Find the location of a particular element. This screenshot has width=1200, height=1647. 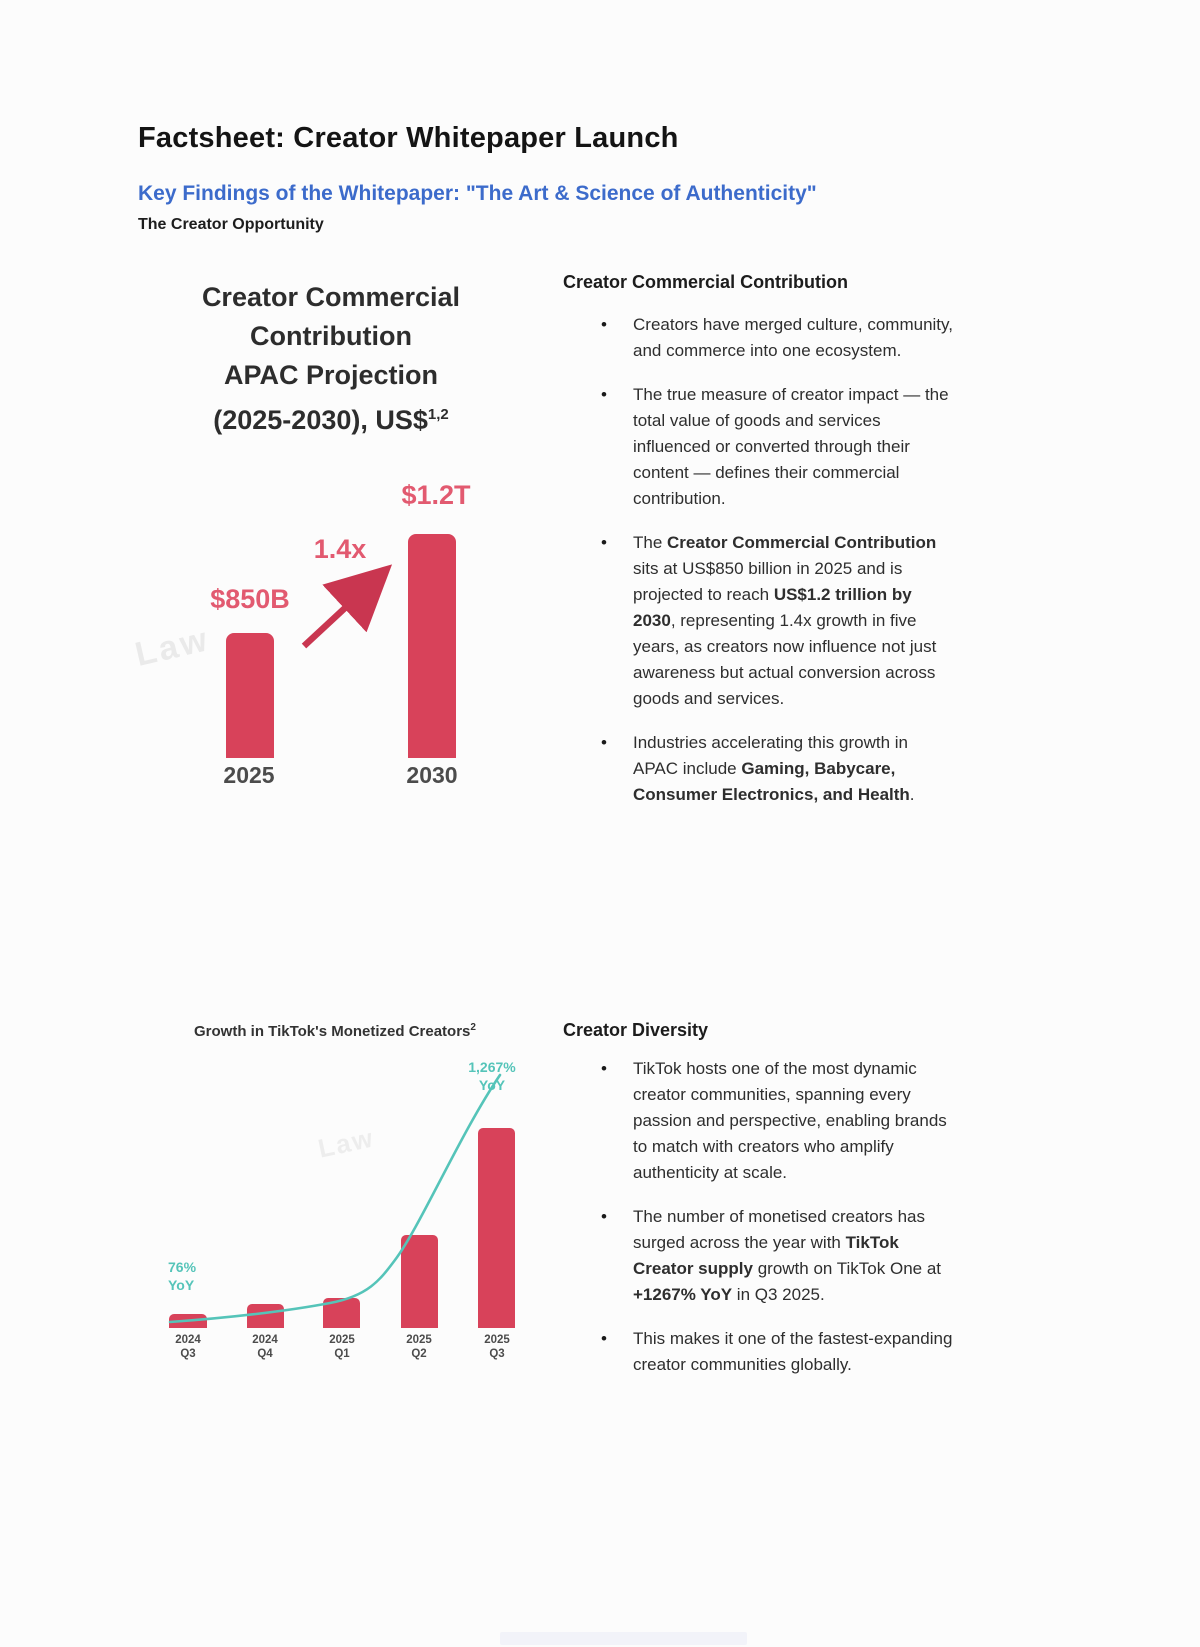

chart1-footnote-marker: 1,2 is located at coordinates (438, 414).